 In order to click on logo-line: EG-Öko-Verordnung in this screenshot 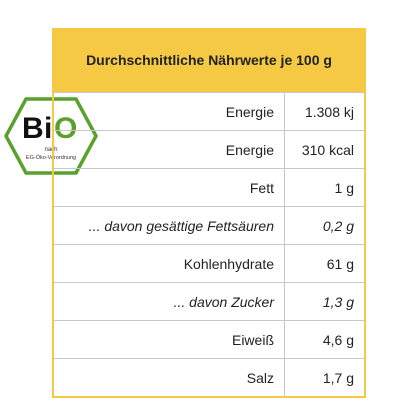, I will do `click(51, 157)`.